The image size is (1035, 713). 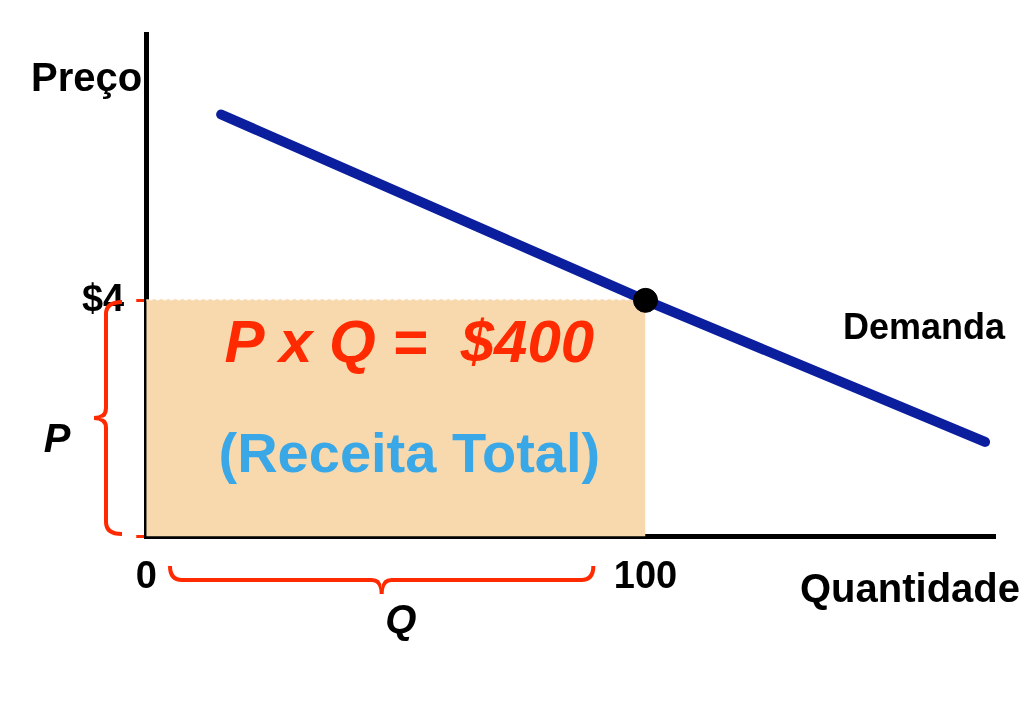 I want to click on annotation: P x Q = $400, so click(x=409, y=342).